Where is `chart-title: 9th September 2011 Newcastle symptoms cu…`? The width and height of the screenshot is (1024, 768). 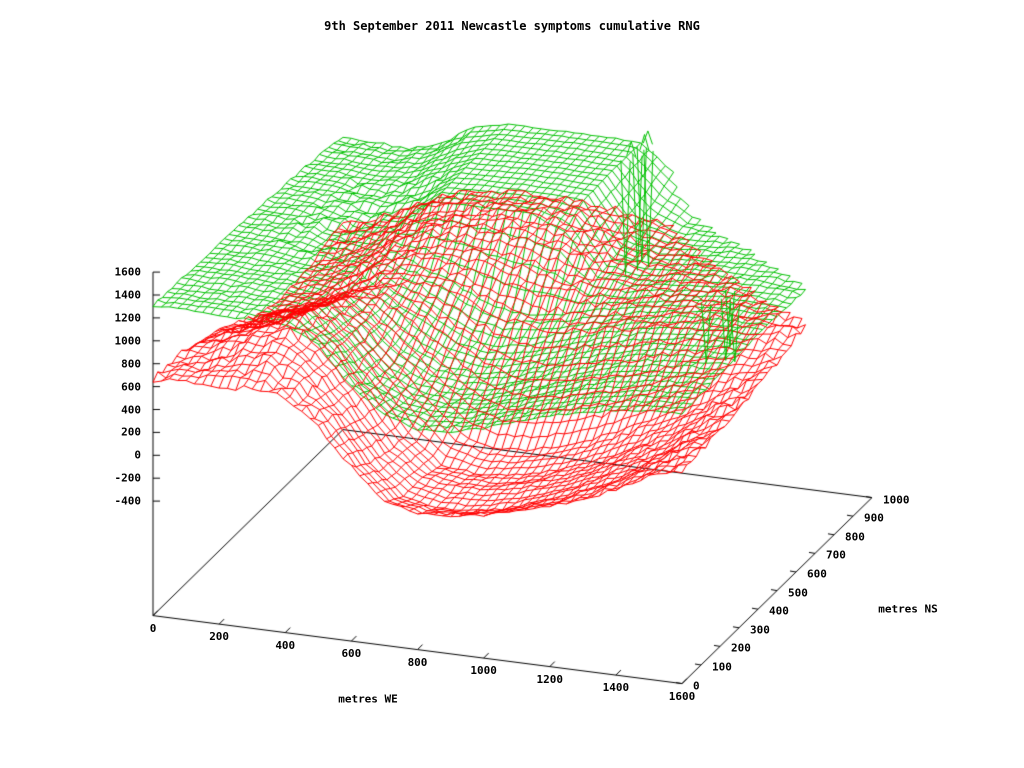
chart-title: 9th September 2011 Newcastle symptoms cu… is located at coordinates (512, 26).